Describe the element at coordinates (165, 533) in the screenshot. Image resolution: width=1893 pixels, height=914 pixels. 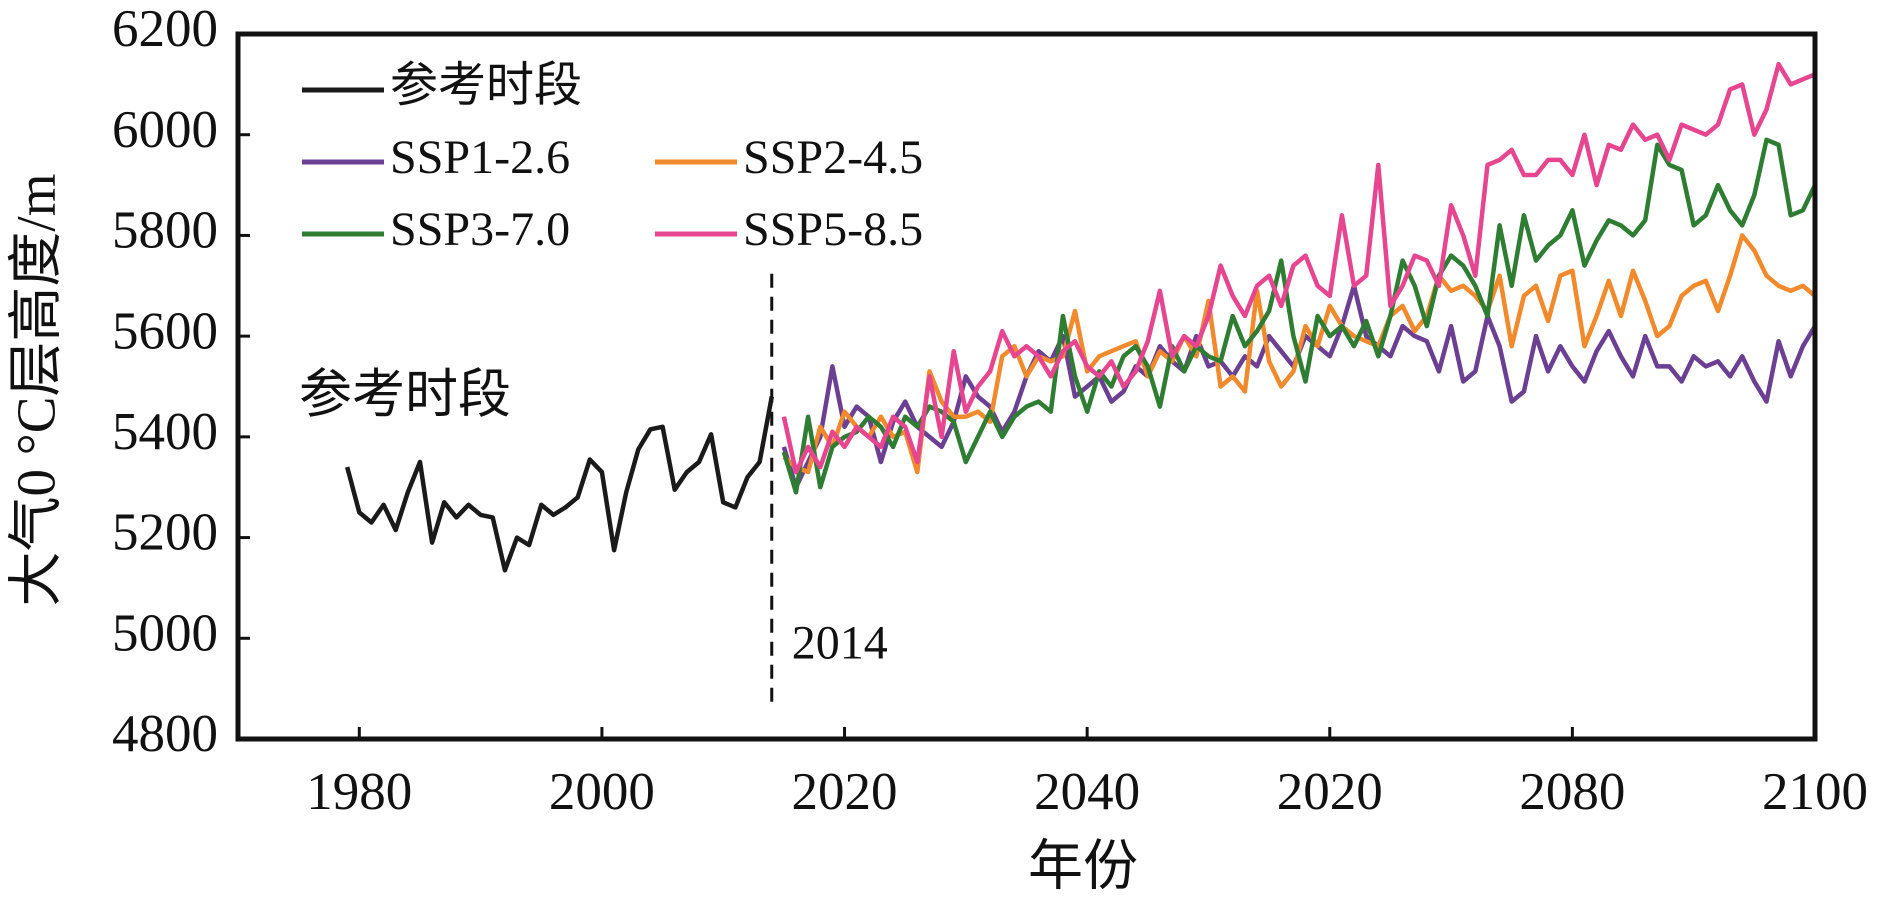
I see `y-tick-label: 5200` at that location.